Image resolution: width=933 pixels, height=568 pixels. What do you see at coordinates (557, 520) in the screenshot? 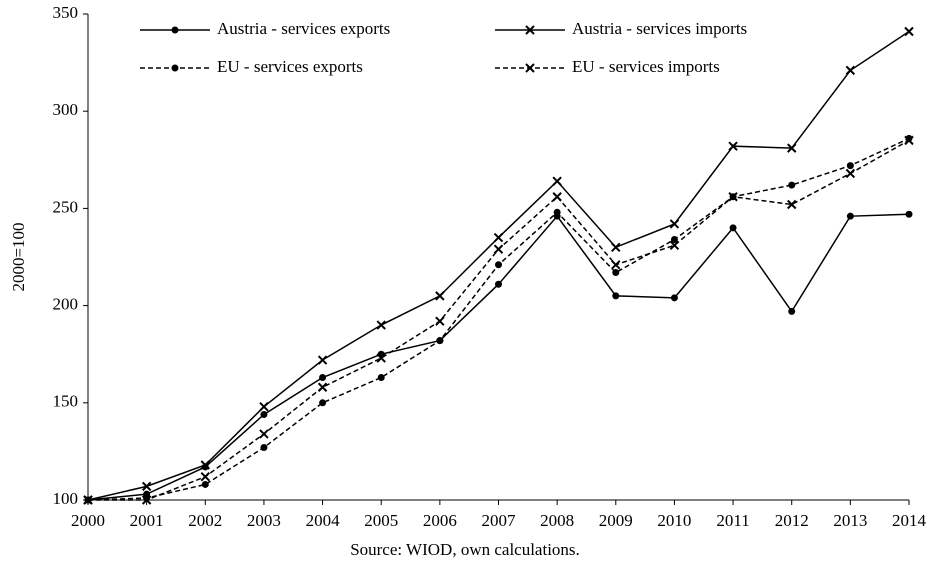
I see `x-tick-label: 2008` at bounding box center [557, 520].